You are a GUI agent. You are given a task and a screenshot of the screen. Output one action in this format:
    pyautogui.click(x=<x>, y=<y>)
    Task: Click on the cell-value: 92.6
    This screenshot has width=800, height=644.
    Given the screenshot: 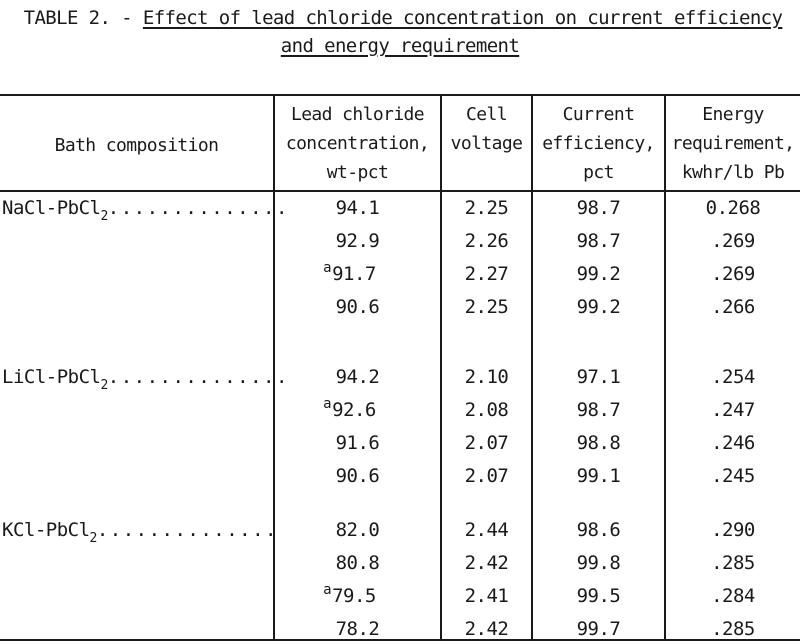 What is the action you would take?
    pyautogui.click(x=354, y=410)
    